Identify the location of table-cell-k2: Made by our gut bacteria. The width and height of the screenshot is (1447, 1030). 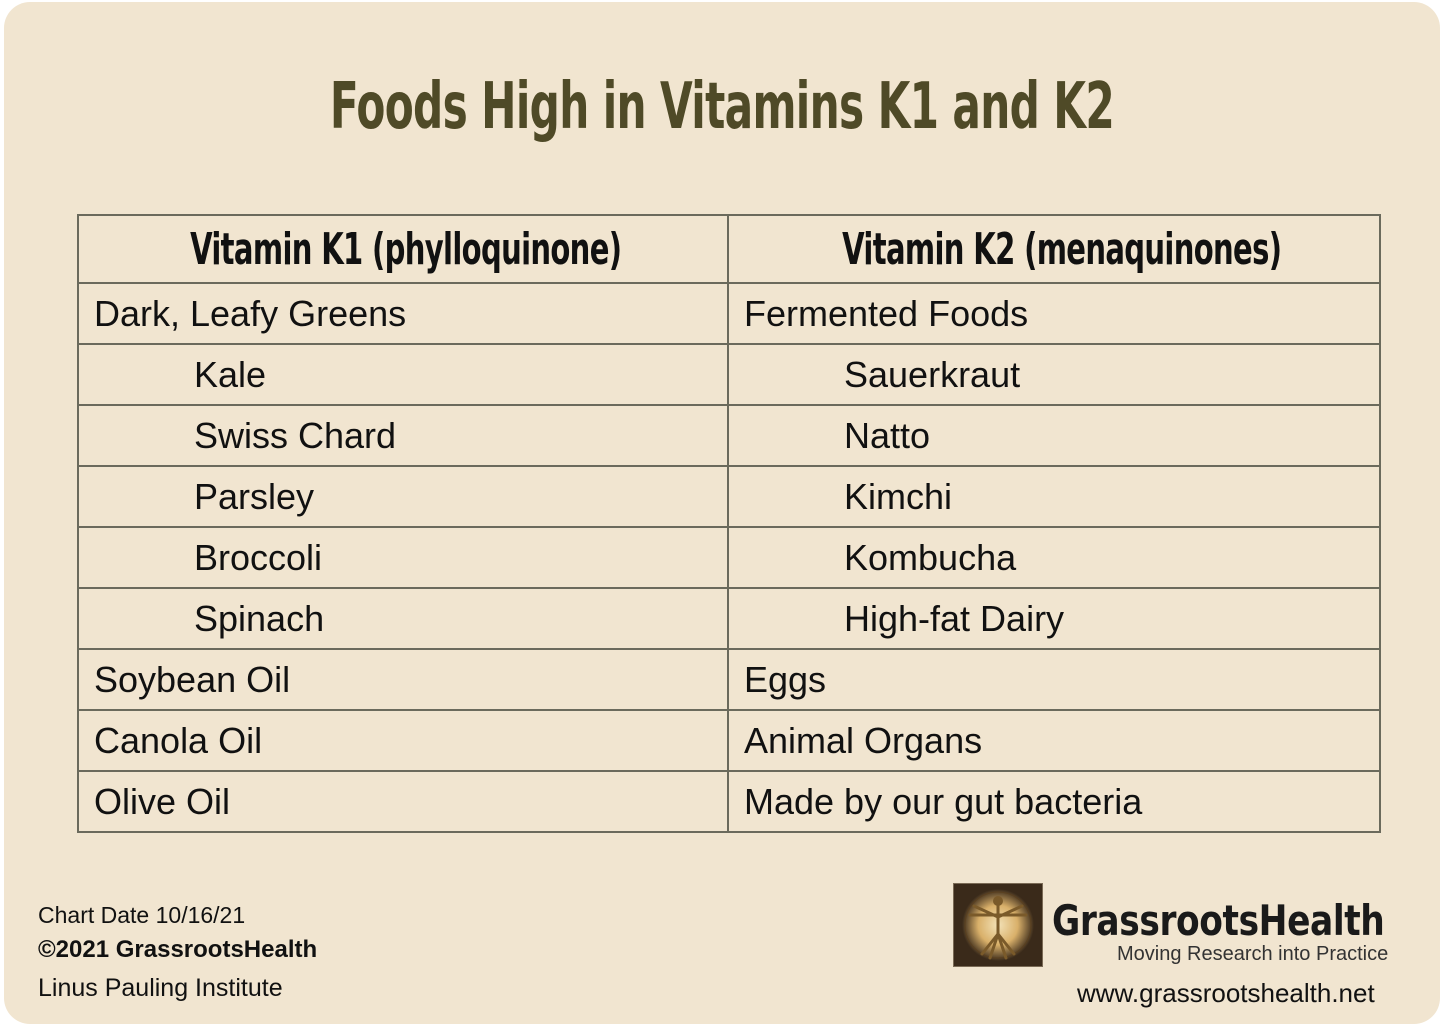
(1054, 801).